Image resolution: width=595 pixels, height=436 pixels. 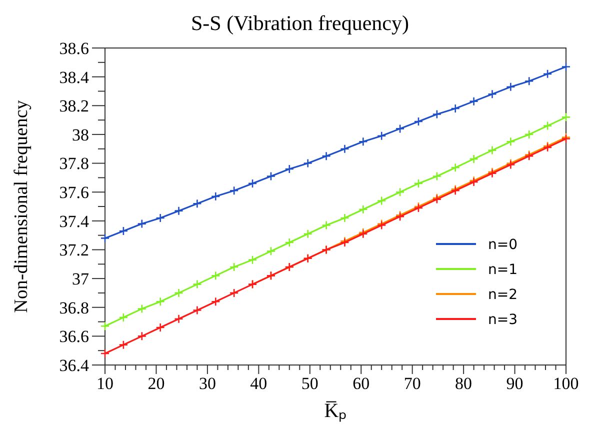 What do you see at coordinates (74, 250) in the screenshot?
I see `y-tick-label: 37.2` at bounding box center [74, 250].